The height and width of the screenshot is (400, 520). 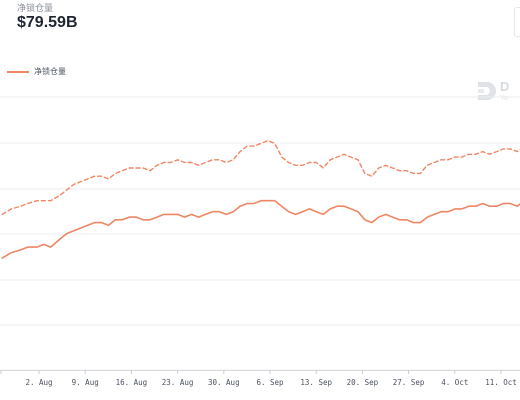 I want to click on x-tick-label: 23. Aug, so click(x=178, y=382).